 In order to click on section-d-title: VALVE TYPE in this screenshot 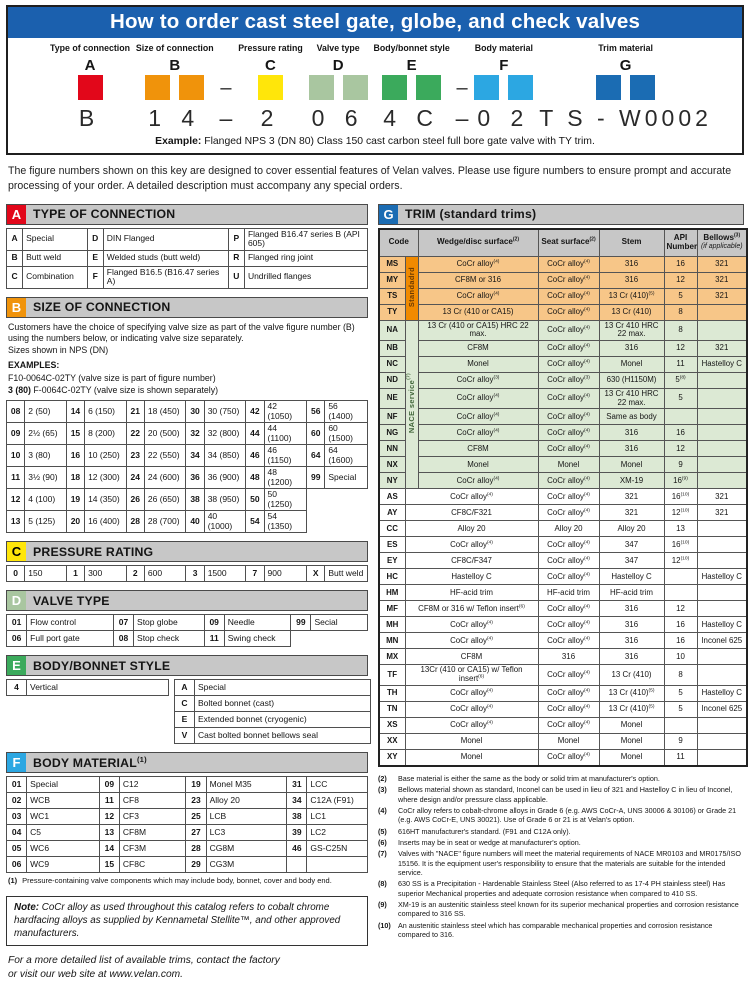, I will do `click(71, 600)`.